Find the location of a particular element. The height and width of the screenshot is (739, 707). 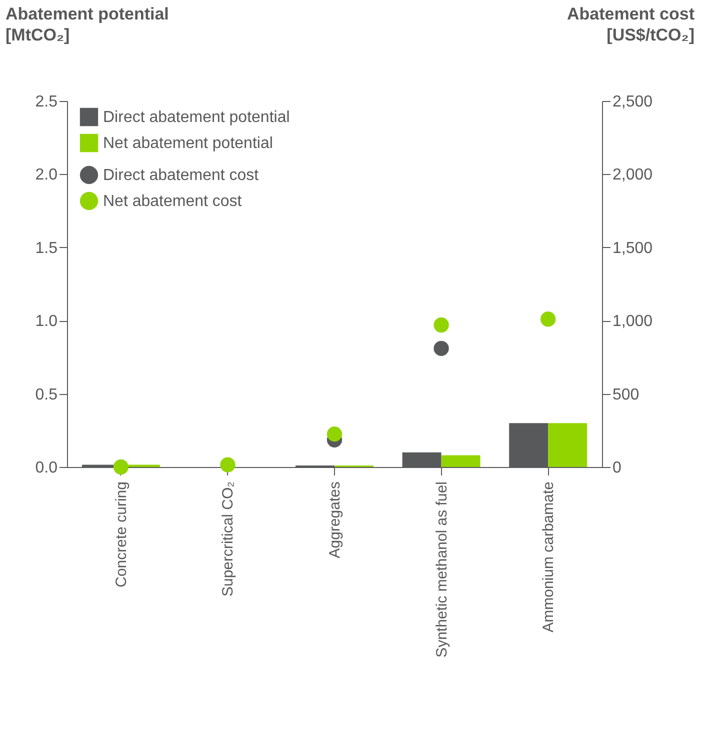

legend-label: Net abatement cost is located at coordinates (172, 201).